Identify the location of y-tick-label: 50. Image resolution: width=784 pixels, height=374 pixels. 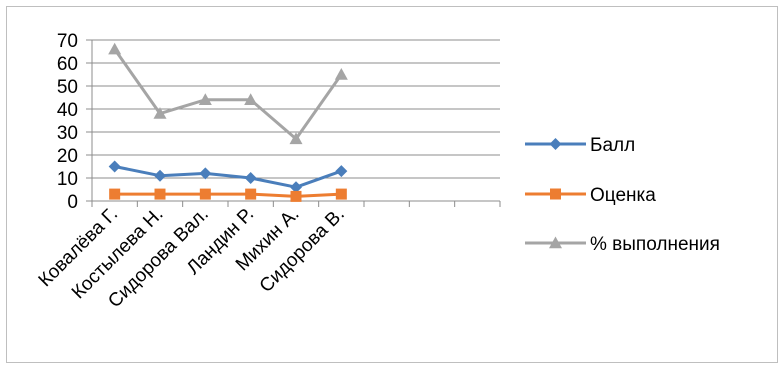
(67, 87).